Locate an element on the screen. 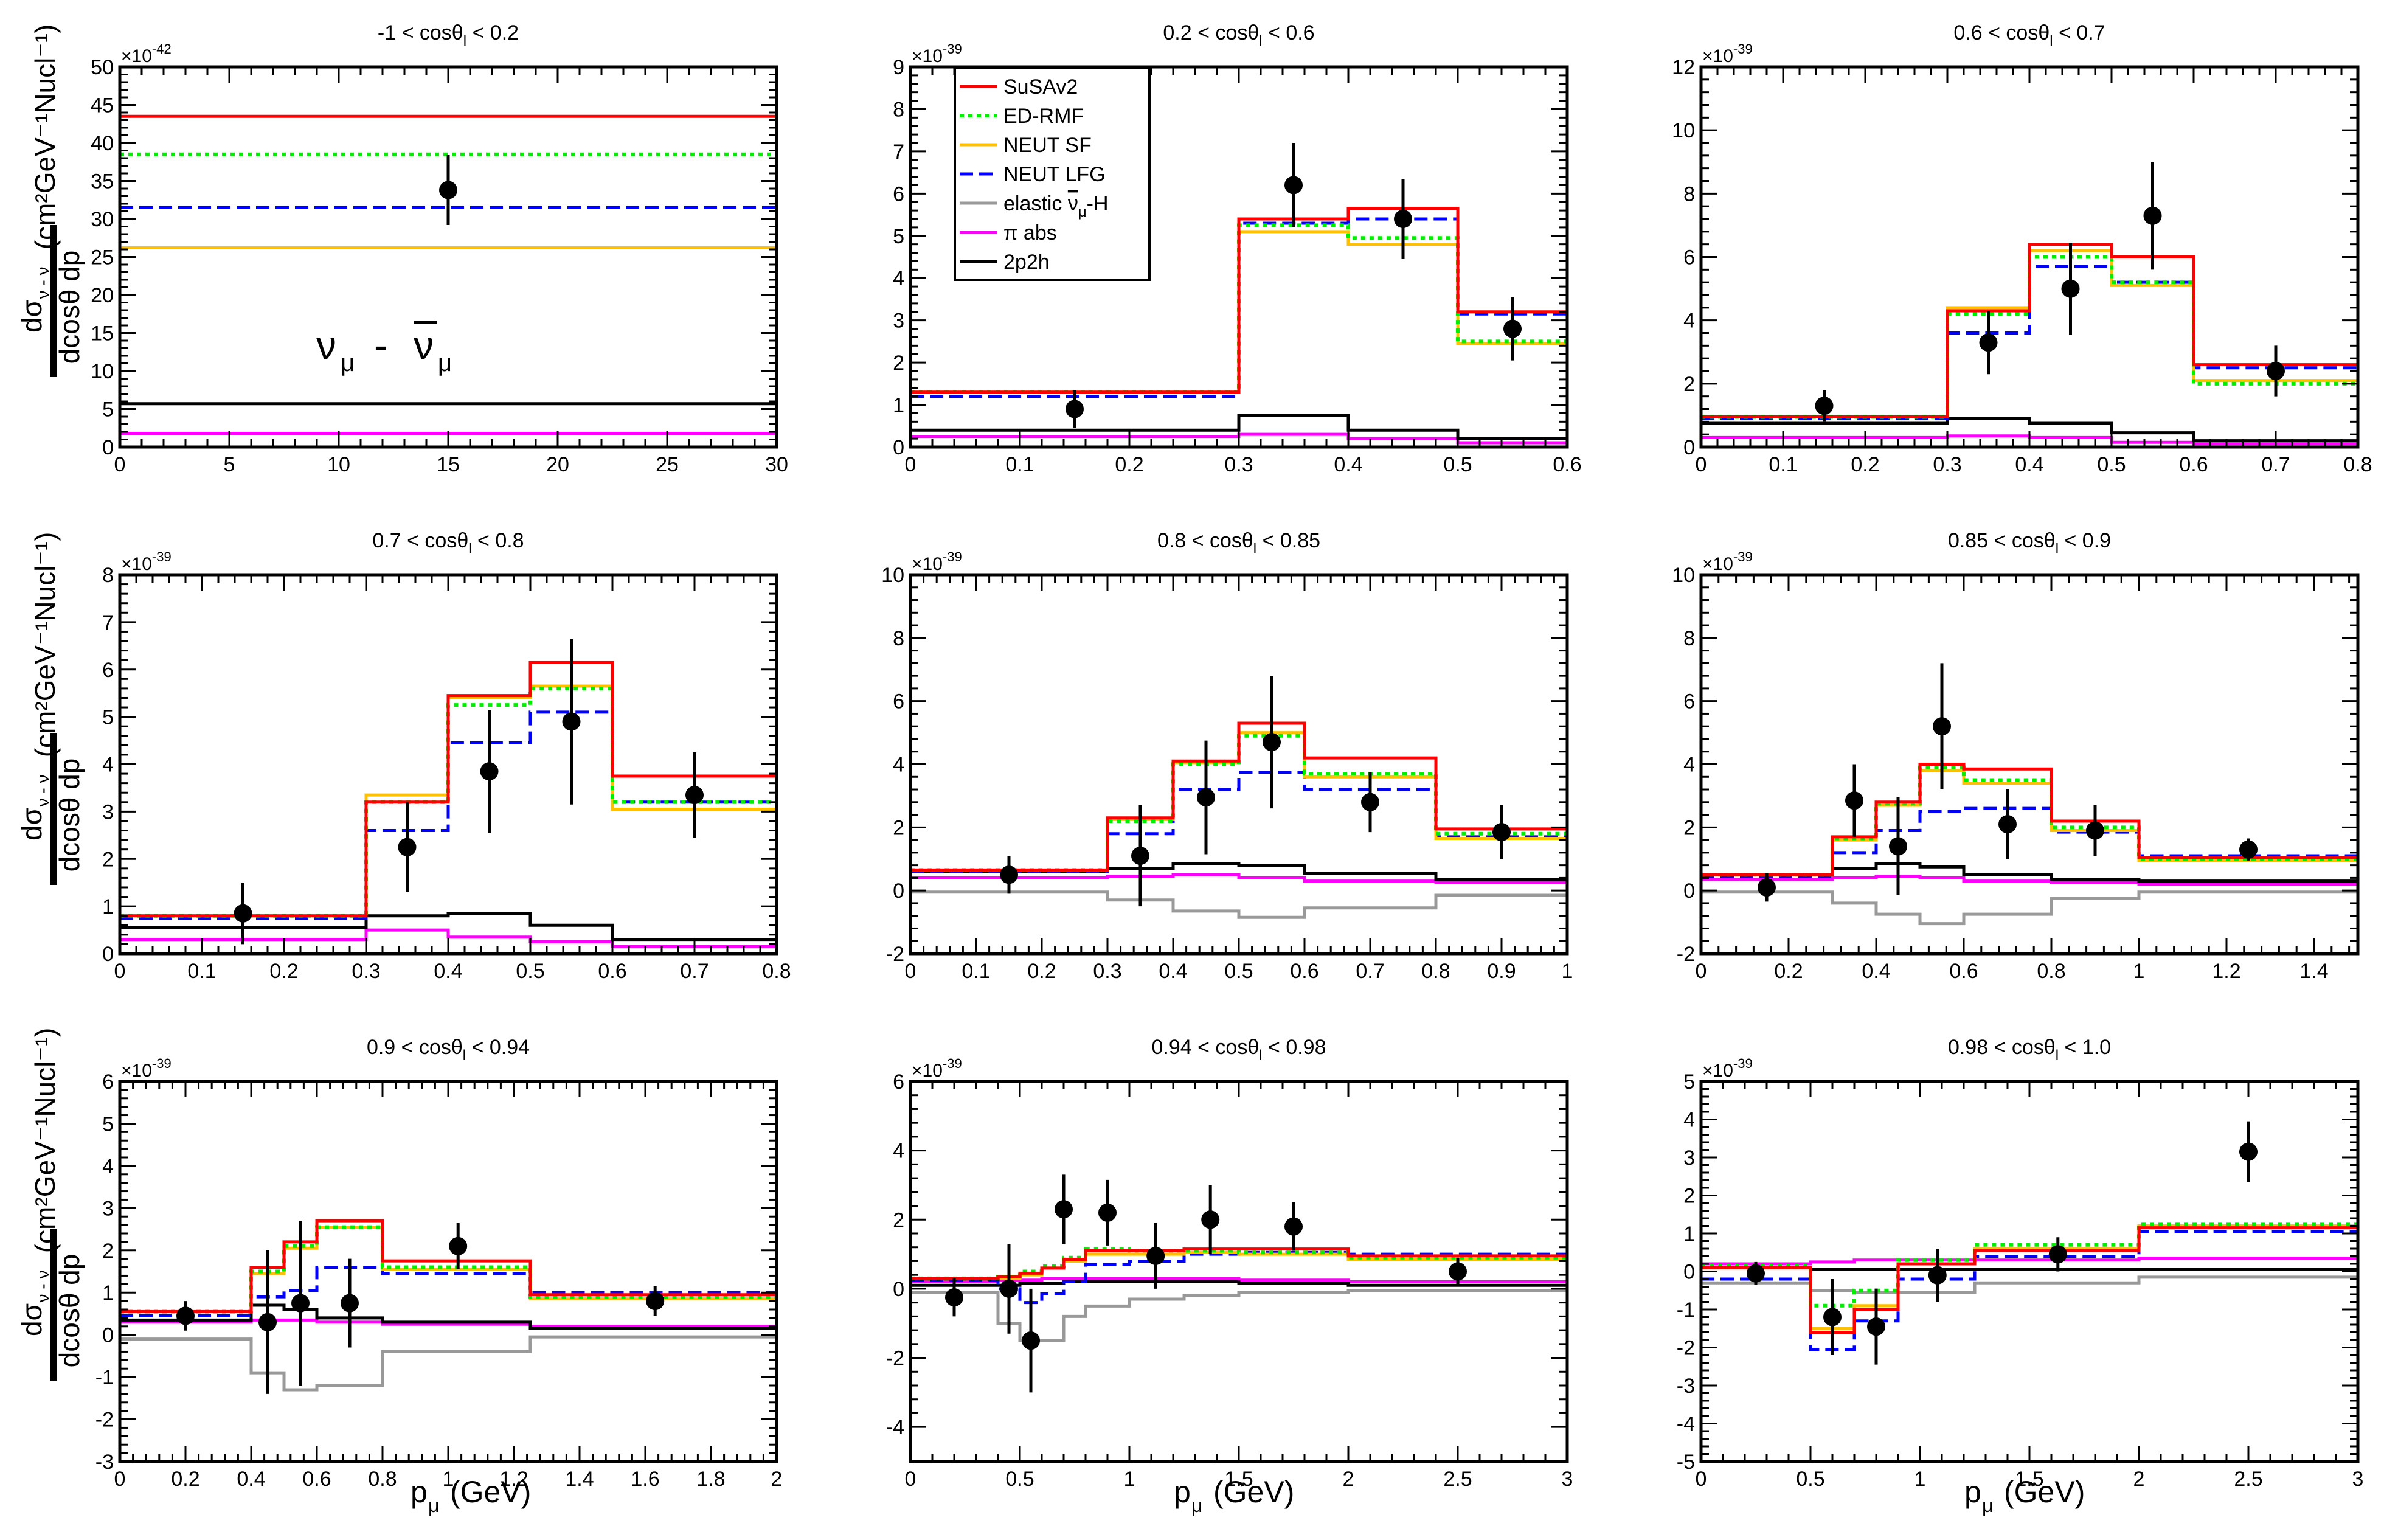 Image resolution: width=2384 pixels, height=1540 pixels. ylabel-units: (cm²GeV⁻¹Nucl⁻¹) is located at coordinates (45, 1141).